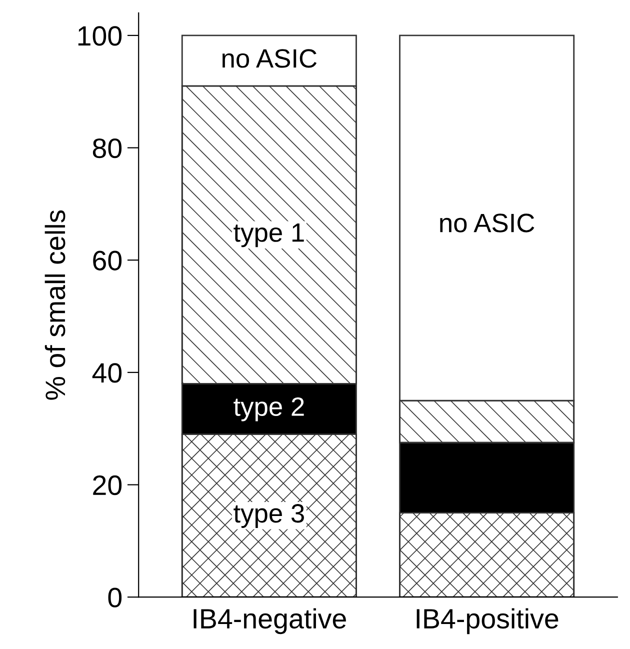 This screenshot has width=630, height=649. I want to click on y-tick-label: 40, so click(107, 373).